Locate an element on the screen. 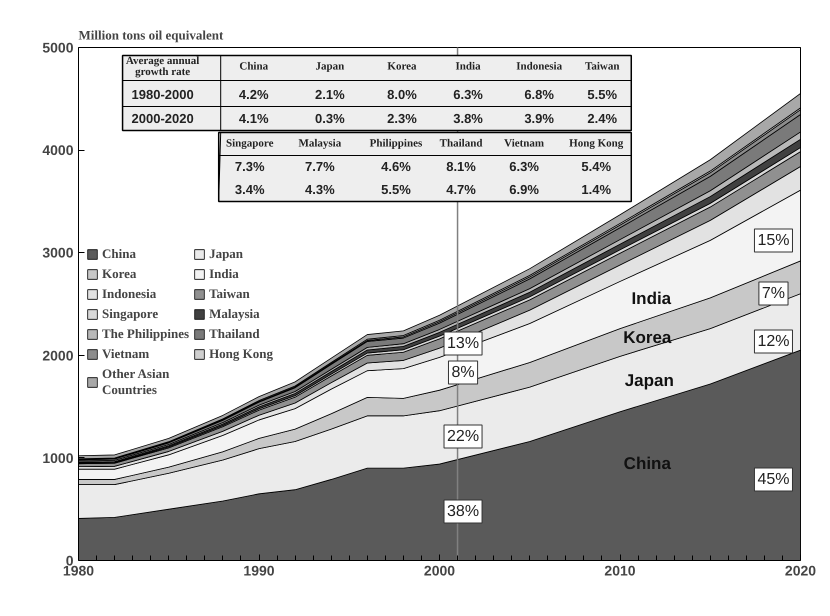 This screenshot has width=830, height=616. x-tick-label: 2010 is located at coordinates (620, 570).